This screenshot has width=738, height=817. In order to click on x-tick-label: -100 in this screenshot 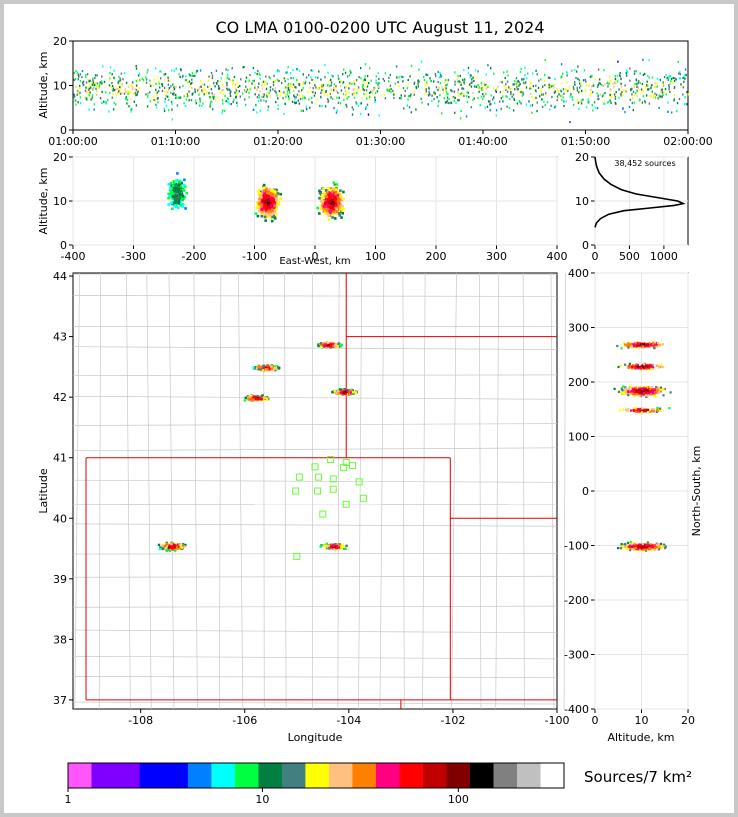, I will do `click(557, 720)`.